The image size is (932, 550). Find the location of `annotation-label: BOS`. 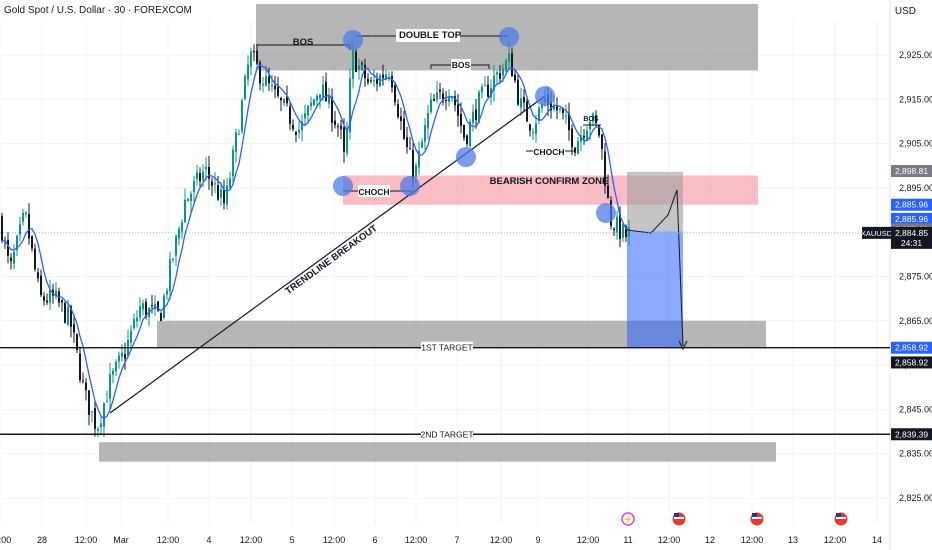

annotation-label: BOS is located at coordinates (461, 65).